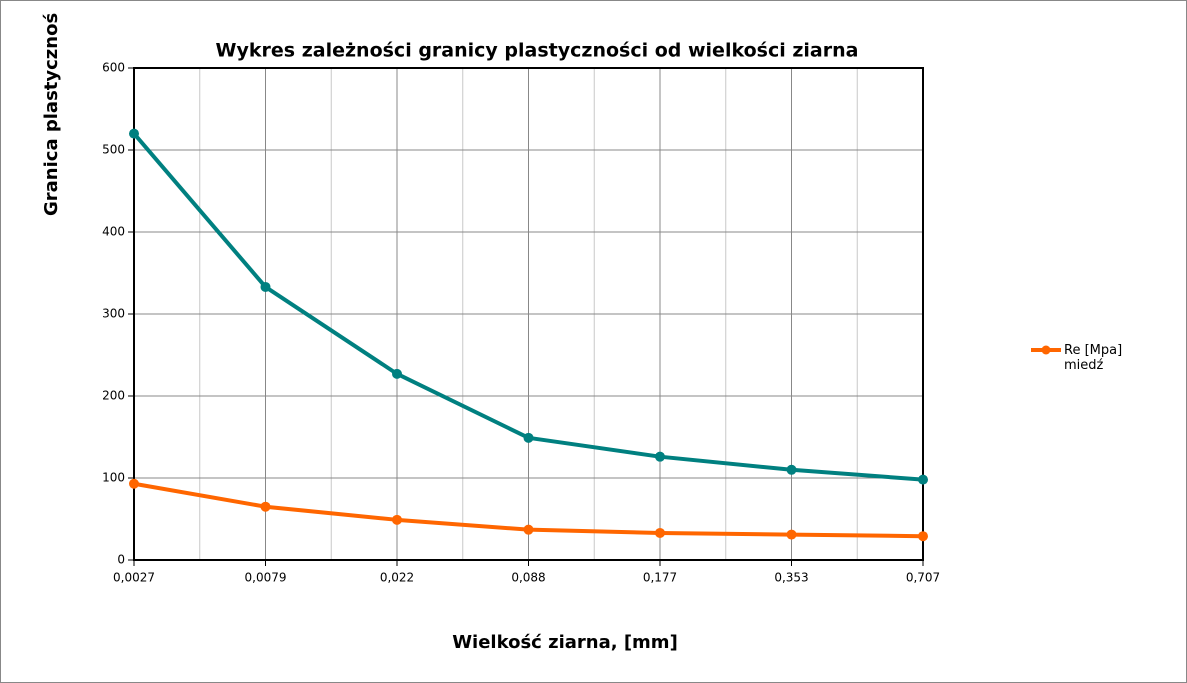 This screenshot has height=683, width=1187. I want to click on y-tick-label: 200, so click(113, 396).